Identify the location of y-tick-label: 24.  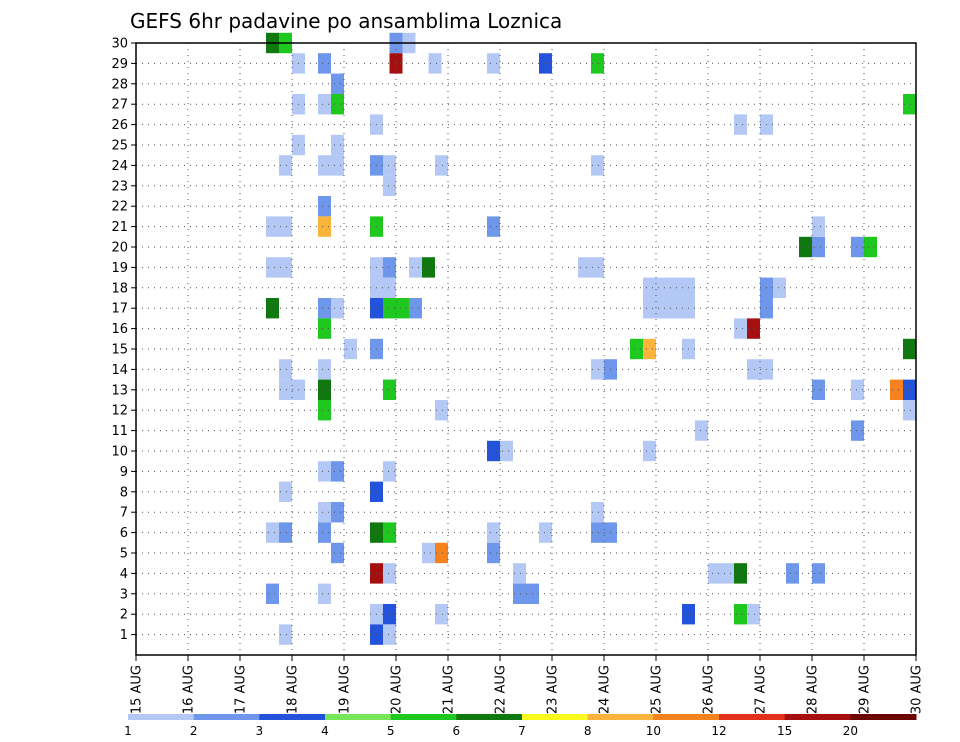
(119, 166).